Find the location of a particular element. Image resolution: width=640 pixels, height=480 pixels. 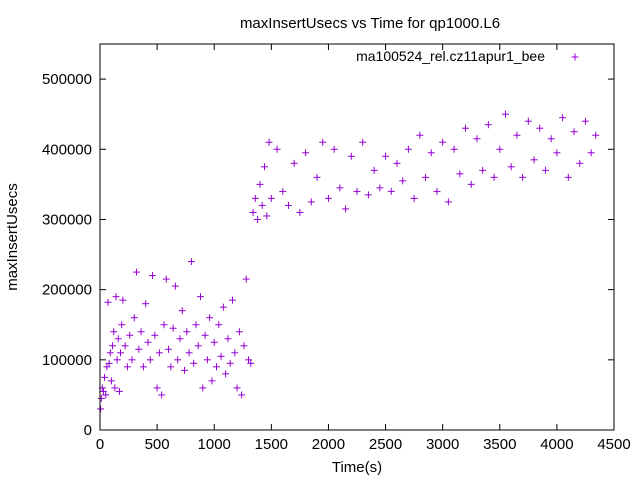

x-tick-label: 0 is located at coordinates (100, 444).